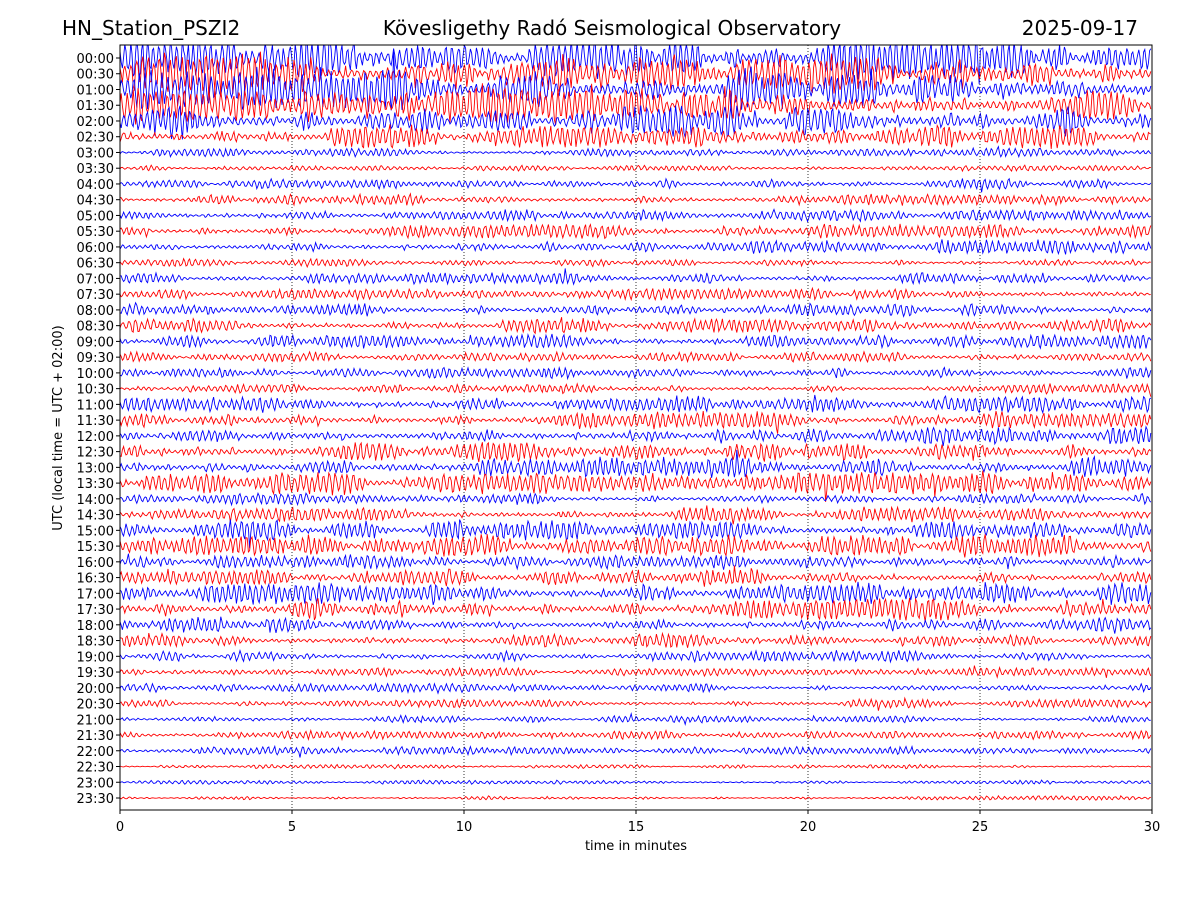  What do you see at coordinates (95, 295) in the screenshot?
I see `y-tick-label: 07:30` at bounding box center [95, 295].